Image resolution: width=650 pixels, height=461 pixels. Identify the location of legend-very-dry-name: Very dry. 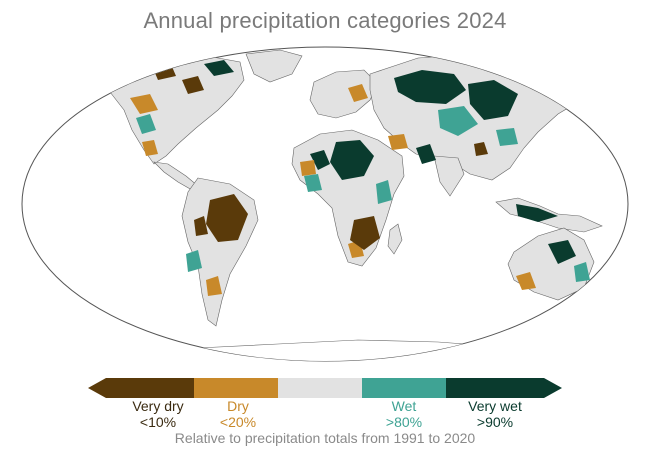
(158, 406).